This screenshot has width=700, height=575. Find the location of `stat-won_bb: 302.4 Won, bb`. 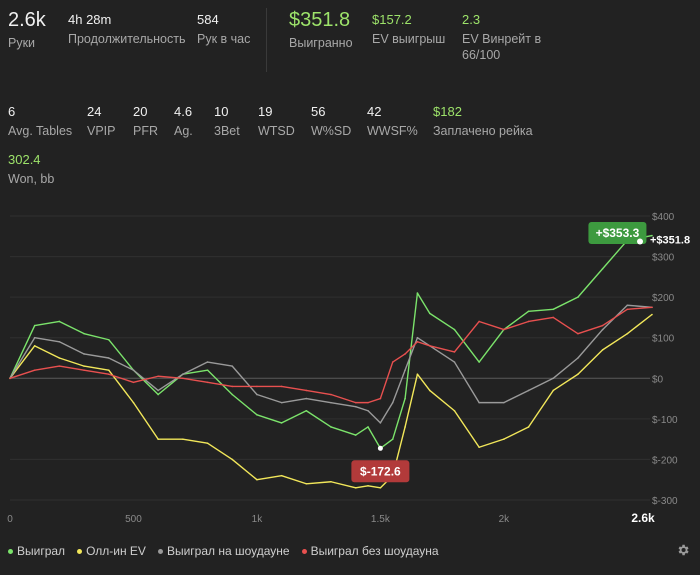

stat-won_bb: 302.4 Won, bb is located at coordinates (31, 169).